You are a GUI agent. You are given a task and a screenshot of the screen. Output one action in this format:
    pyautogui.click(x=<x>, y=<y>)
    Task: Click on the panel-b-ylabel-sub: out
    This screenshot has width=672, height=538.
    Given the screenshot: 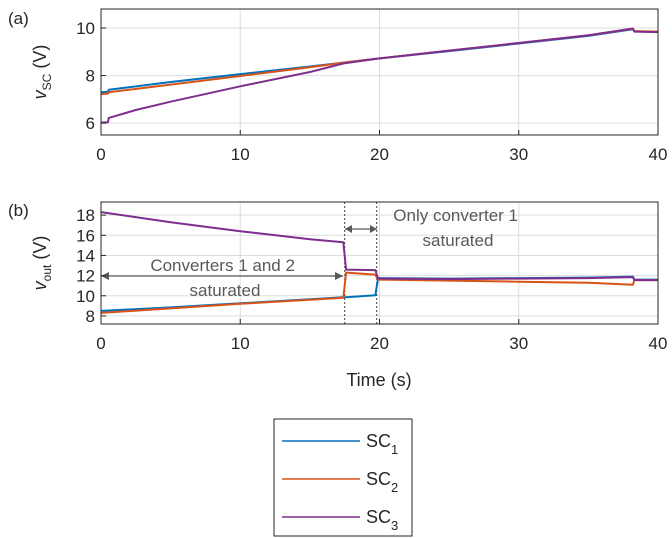 What is the action you would take?
    pyautogui.click(x=47, y=272)
    